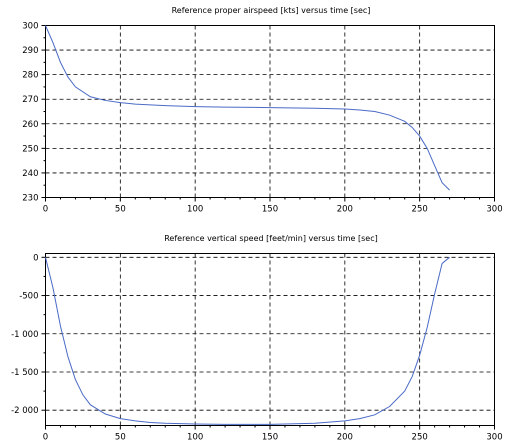 This screenshot has width=509, height=446. What do you see at coordinates (494, 210) in the screenshot?
I see `airspeed-x-tick-label: 300` at bounding box center [494, 210].